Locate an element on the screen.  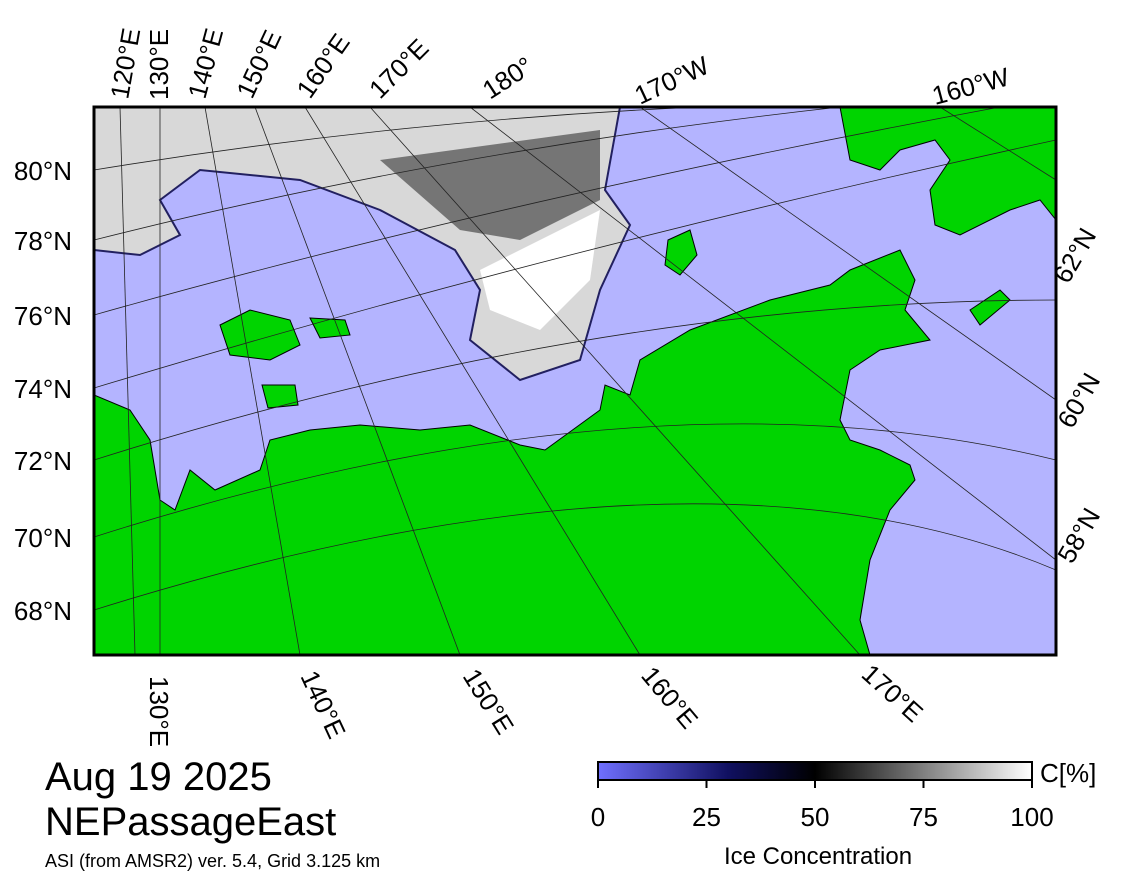
colorbar-tick-label: 75 is located at coordinates (923, 817).